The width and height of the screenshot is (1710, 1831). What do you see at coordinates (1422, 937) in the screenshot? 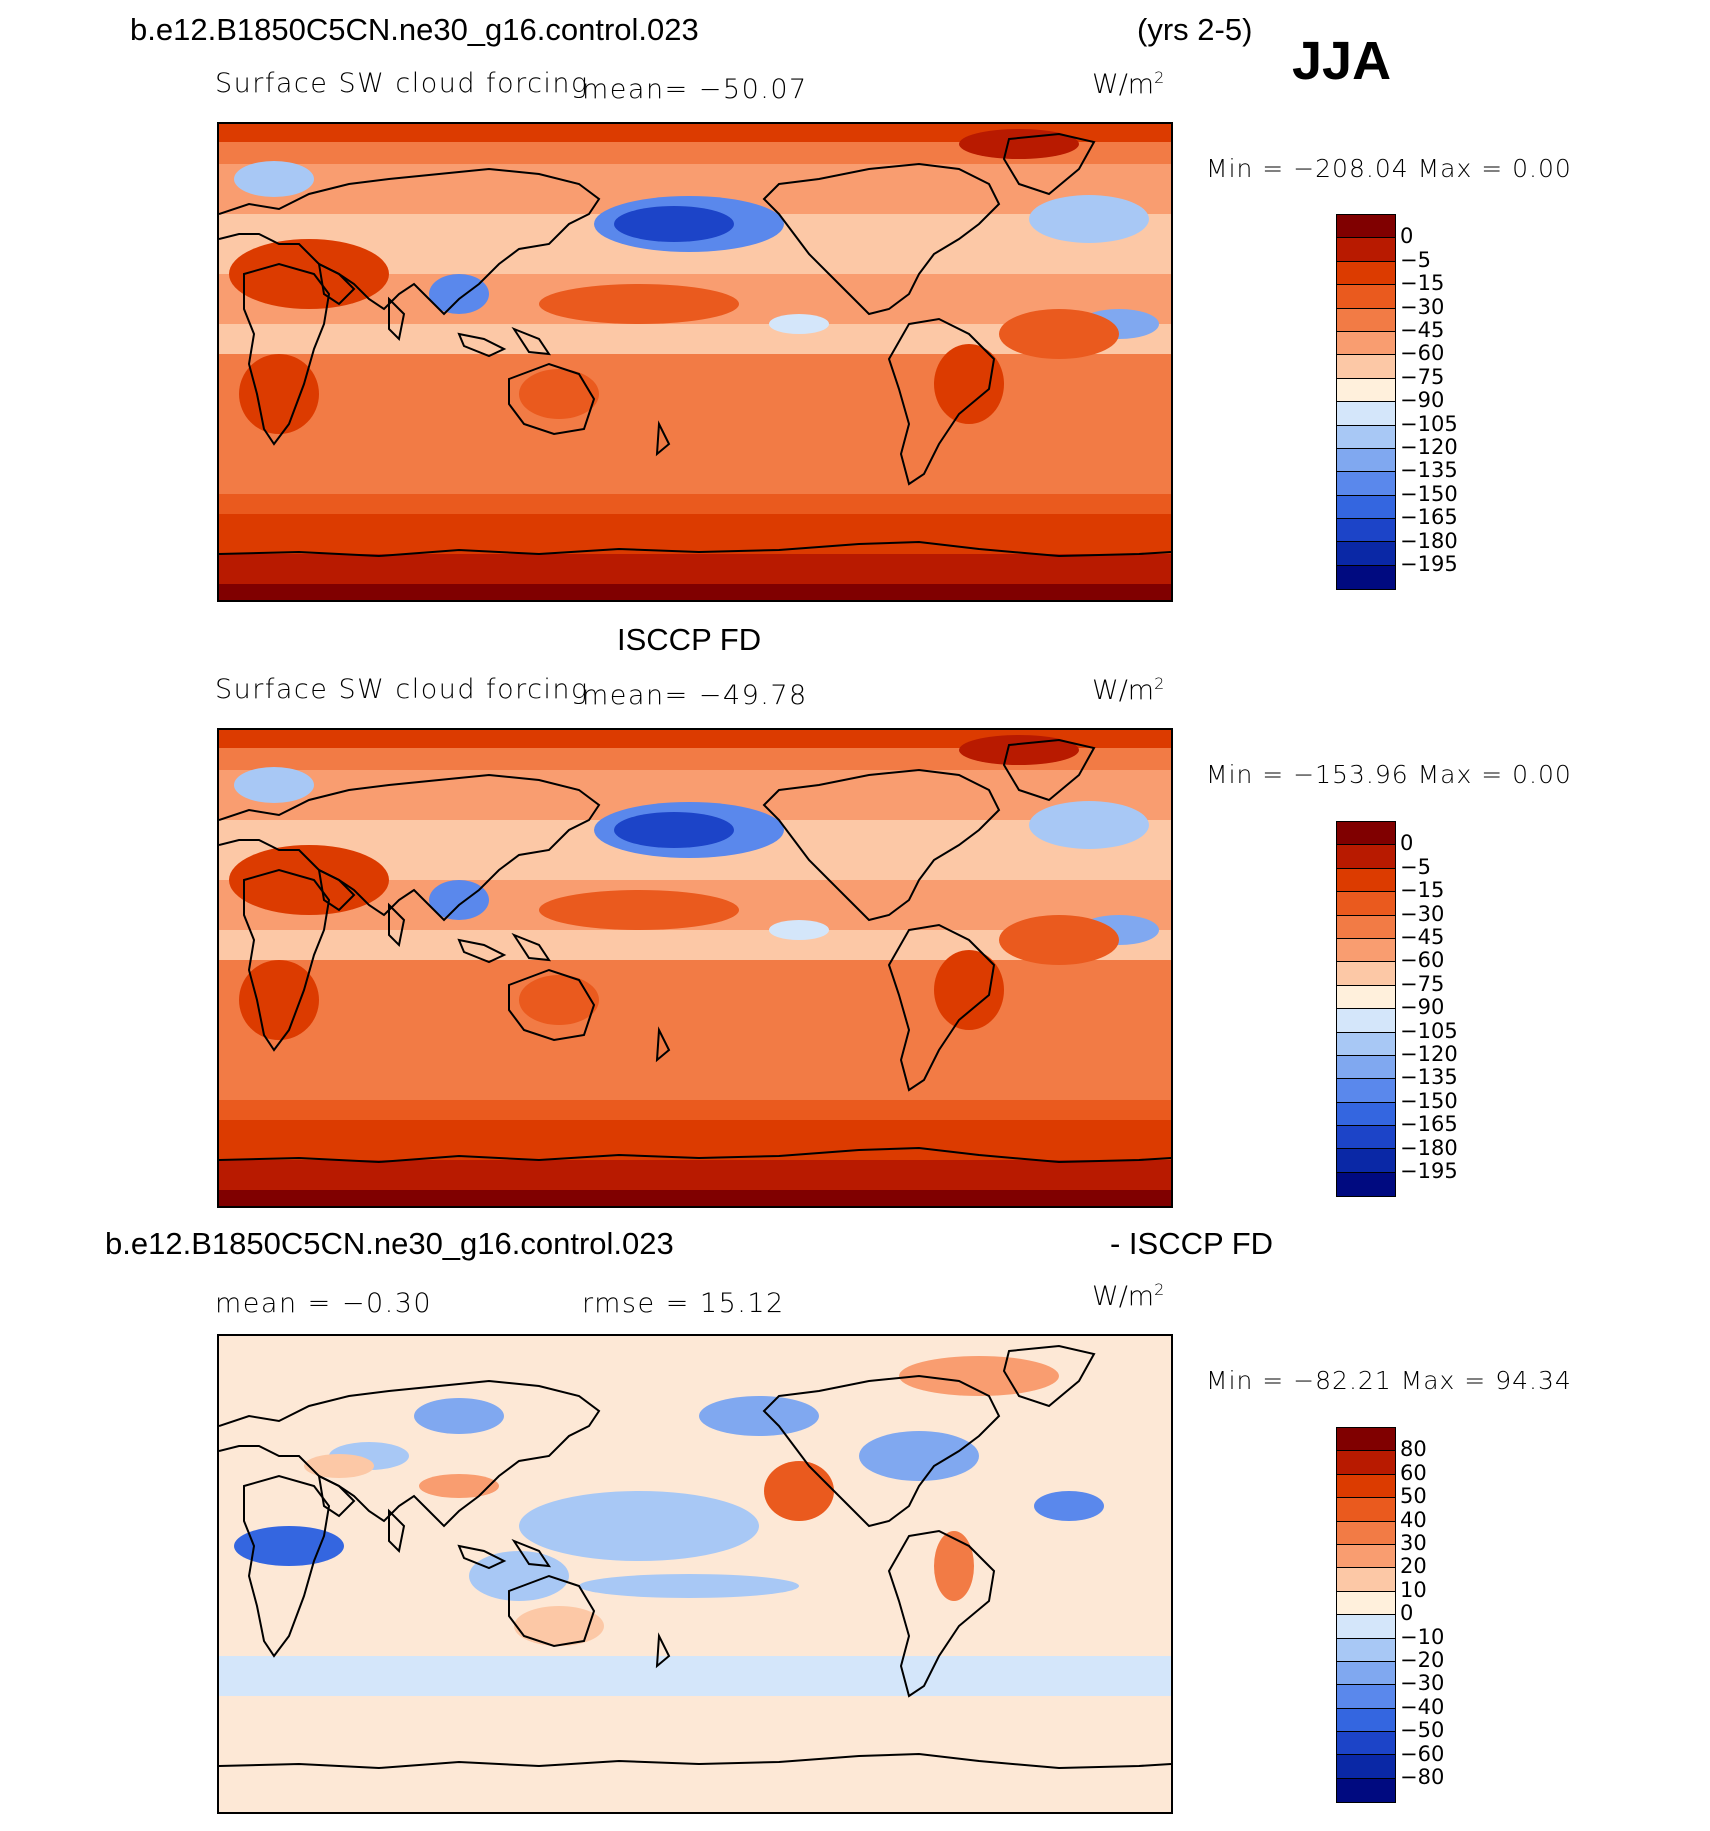
I see `colorbar-label: −45` at bounding box center [1422, 937].